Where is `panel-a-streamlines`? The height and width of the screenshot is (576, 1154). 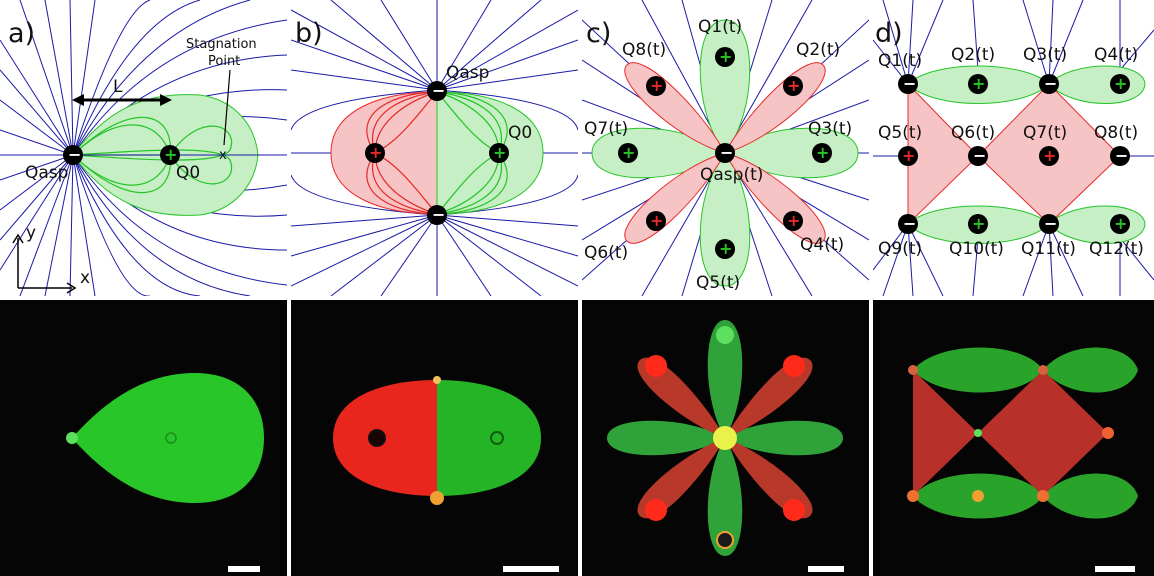
panel-a-streamlines is located at coordinates (143, 148).